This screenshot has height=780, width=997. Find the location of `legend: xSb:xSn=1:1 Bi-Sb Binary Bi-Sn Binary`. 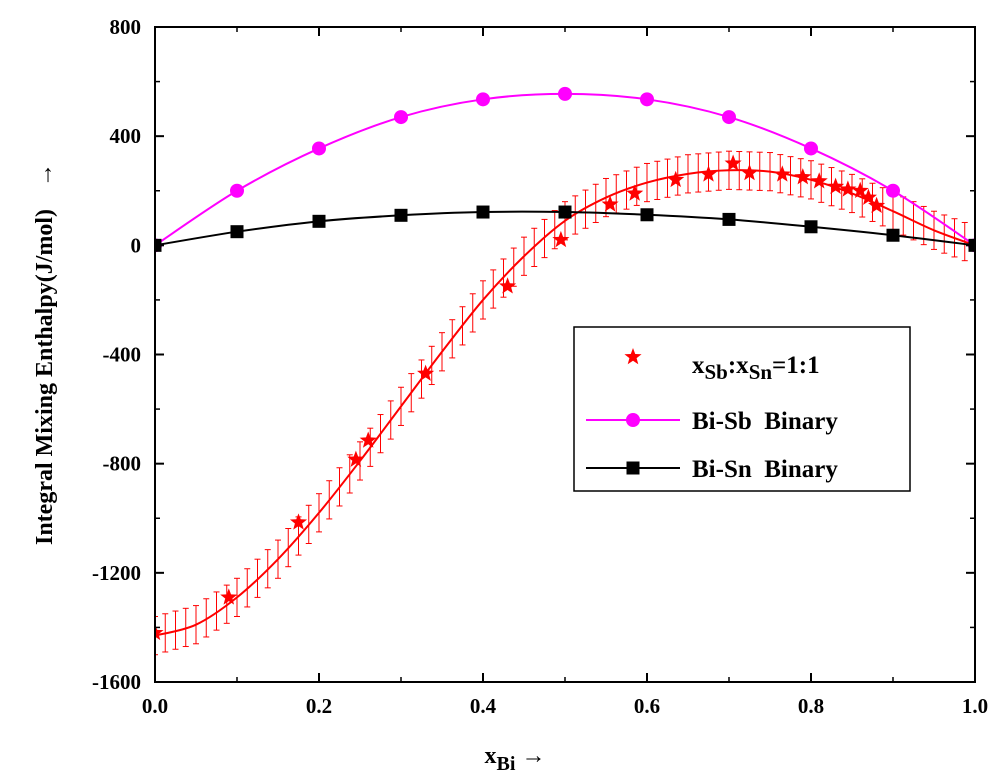

legend: xSb:xSn=1:1 Bi-Sb Binary Bi-Sn Binary is located at coordinates (742, 409).